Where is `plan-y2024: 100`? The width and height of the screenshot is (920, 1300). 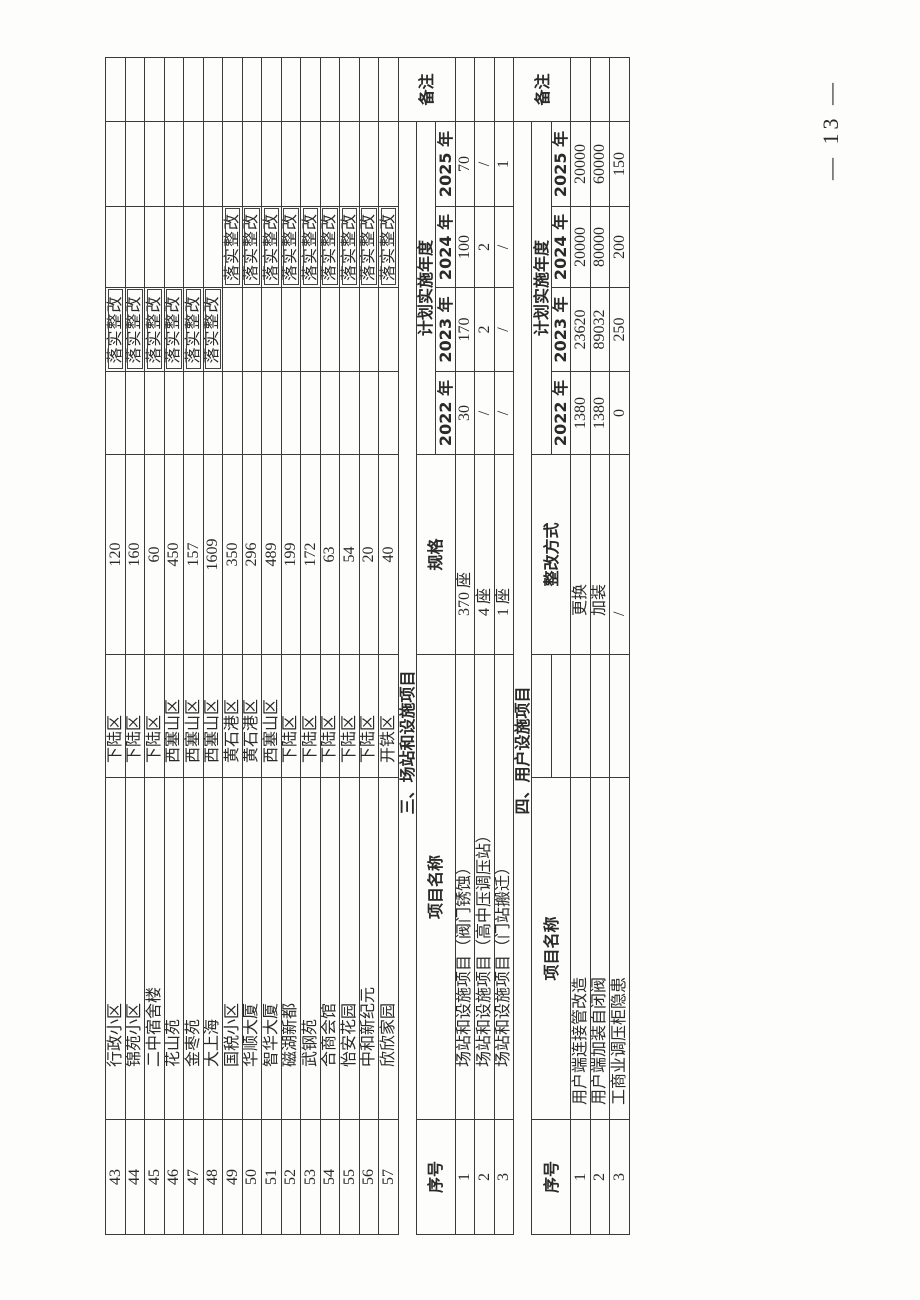
plan-y2024: 100 is located at coordinates (465, 247).